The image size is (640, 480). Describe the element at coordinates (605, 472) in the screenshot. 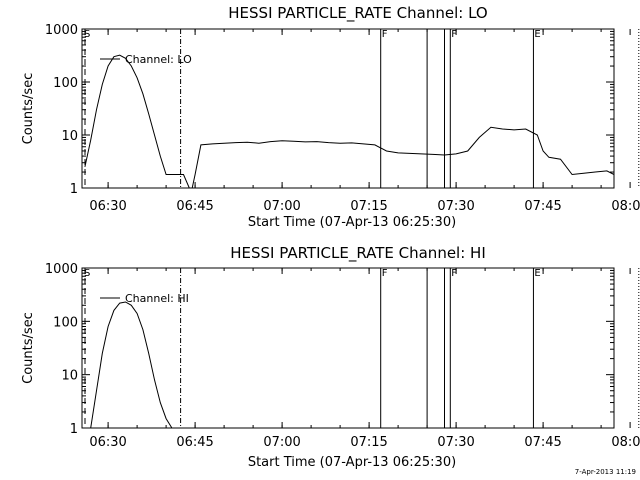

I see `generation-stamp: 7-Apr-2013 11:19` at that location.